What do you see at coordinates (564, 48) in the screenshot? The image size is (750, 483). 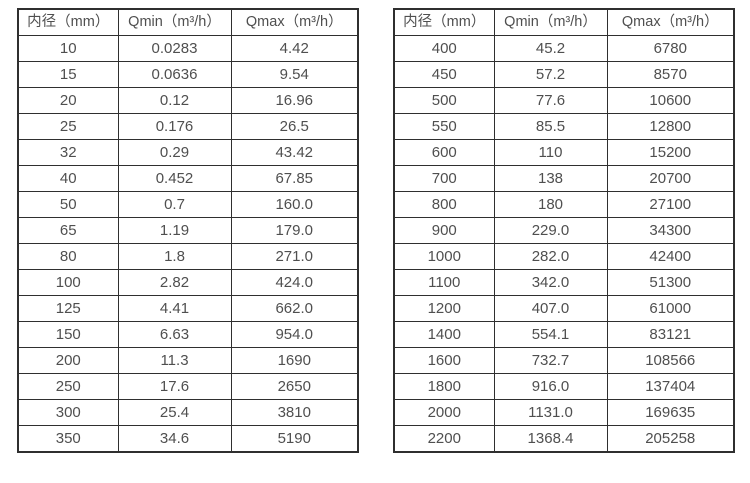 I see `table-row: 400 45.2 6780` at bounding box center [564, 48].